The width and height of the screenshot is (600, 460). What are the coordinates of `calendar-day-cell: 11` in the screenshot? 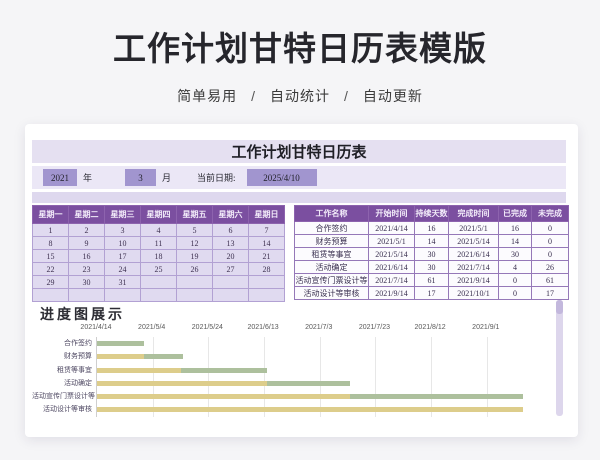 It's located at (158, 243).